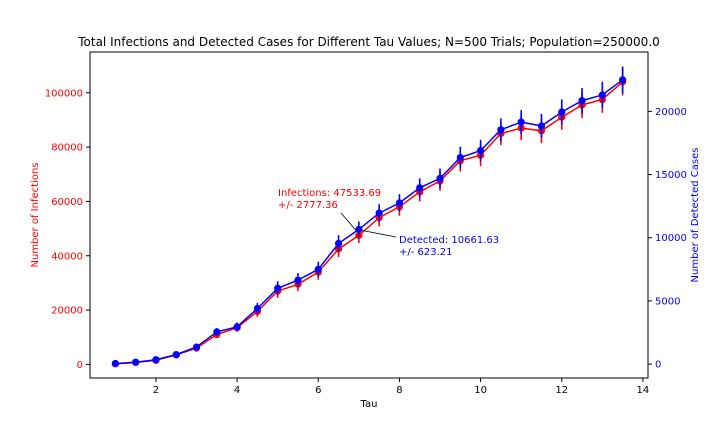 The width and height of the screenshot is (720, 432). Describe the element at coordinates (67, 202) in the screenshot. I see `y-left-tick-label: 60000` at that location.